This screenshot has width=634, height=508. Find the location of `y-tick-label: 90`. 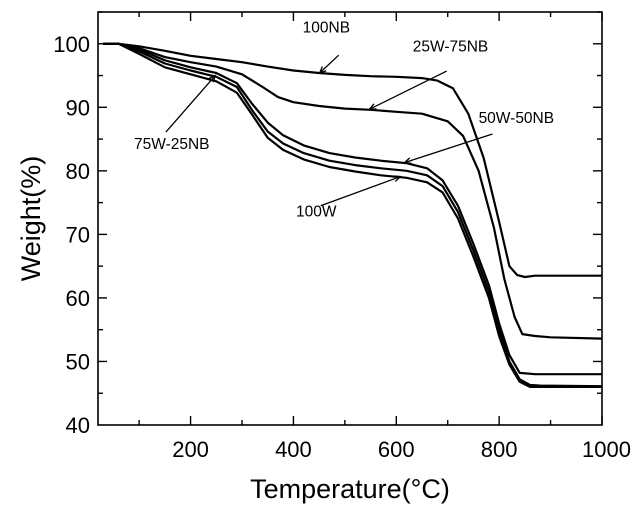

y-tick-label: 90 is located at coordinates (78, 107).